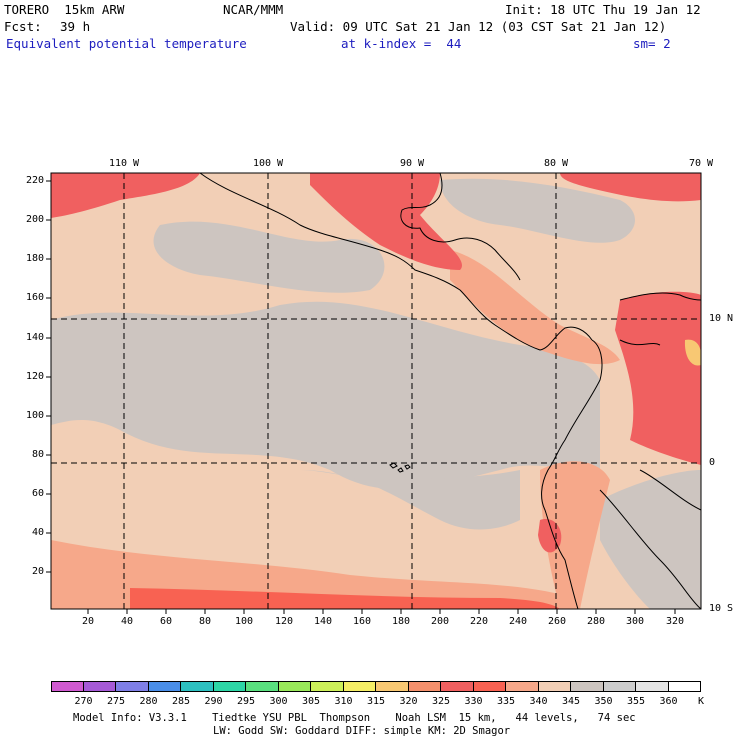 The width and height of the screenshot is (740, 740). Describe the element at coordinates (83, 701) in the screenshot. I see `colorbar-tick-label: 270` at that location.